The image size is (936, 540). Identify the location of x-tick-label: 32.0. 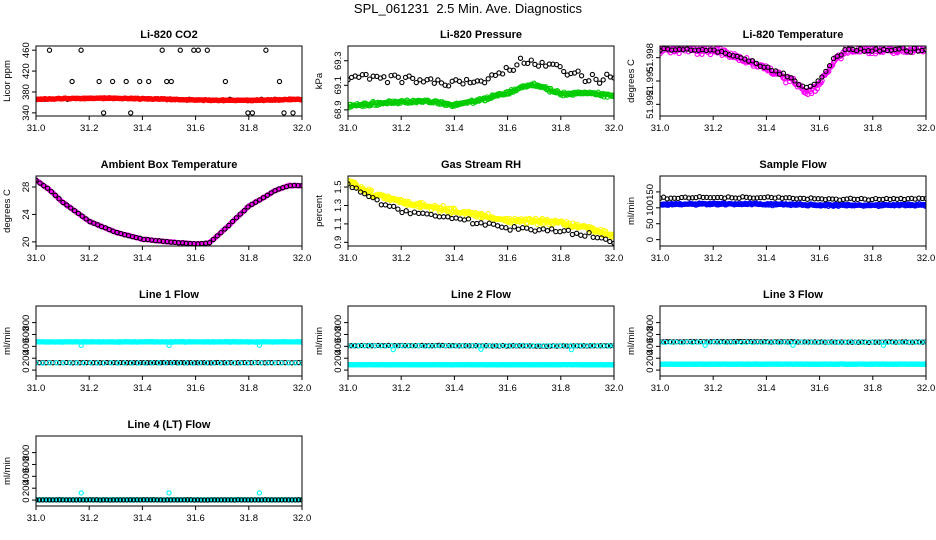
(302, 388).